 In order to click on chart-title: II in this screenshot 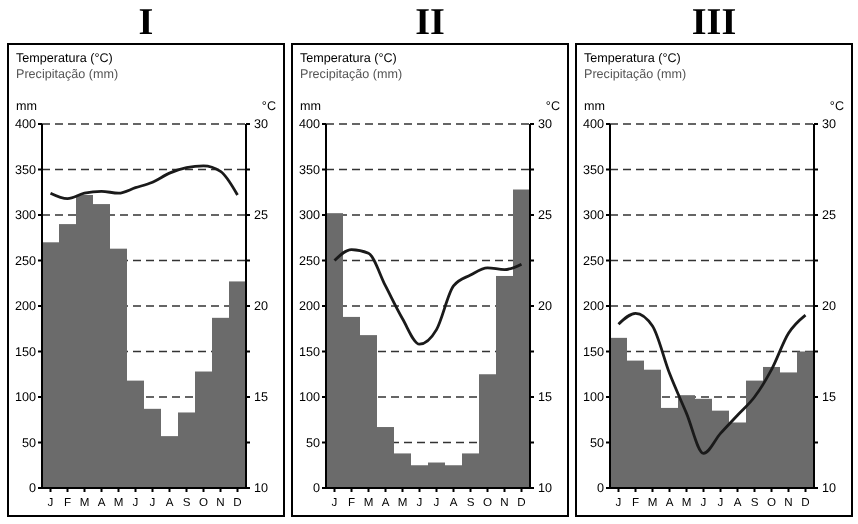, I will do `click(430, 23)`.